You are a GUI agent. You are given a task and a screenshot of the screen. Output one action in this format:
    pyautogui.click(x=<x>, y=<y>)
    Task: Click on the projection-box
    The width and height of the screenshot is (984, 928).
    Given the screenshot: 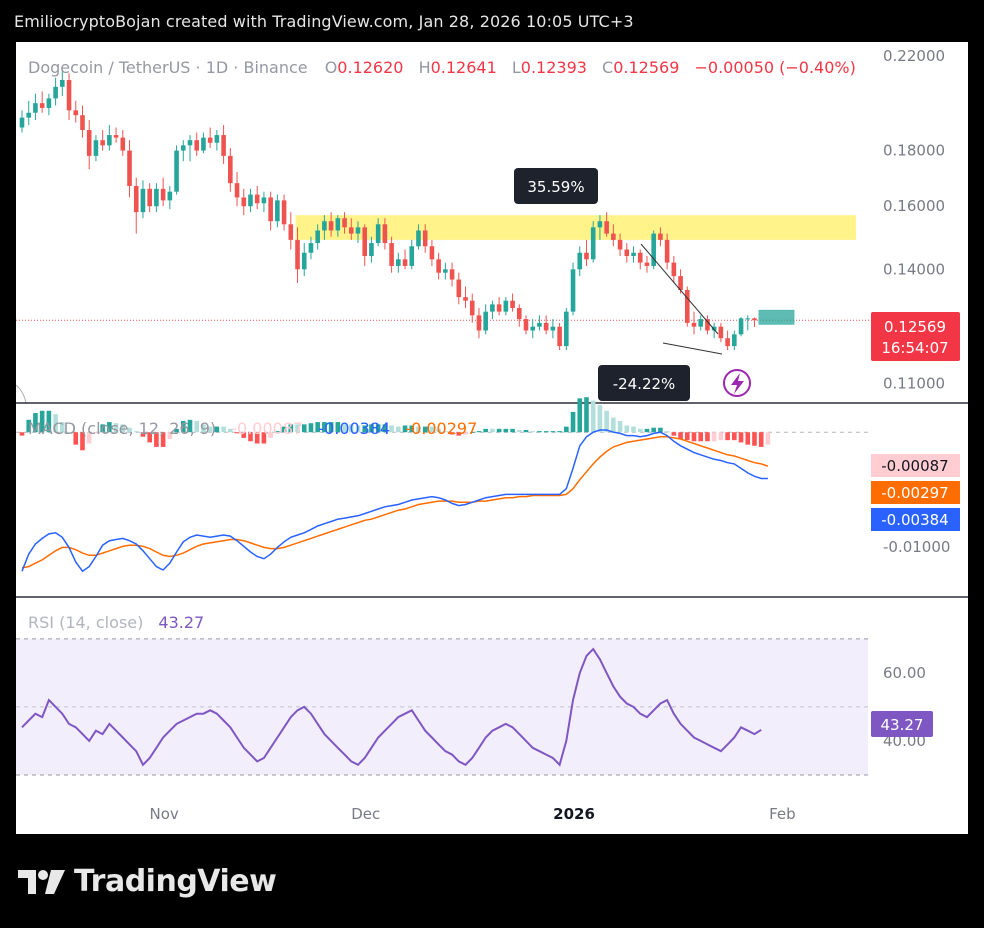 What is the action you would take?
    pyautogui.click(x=776, y=317)
    